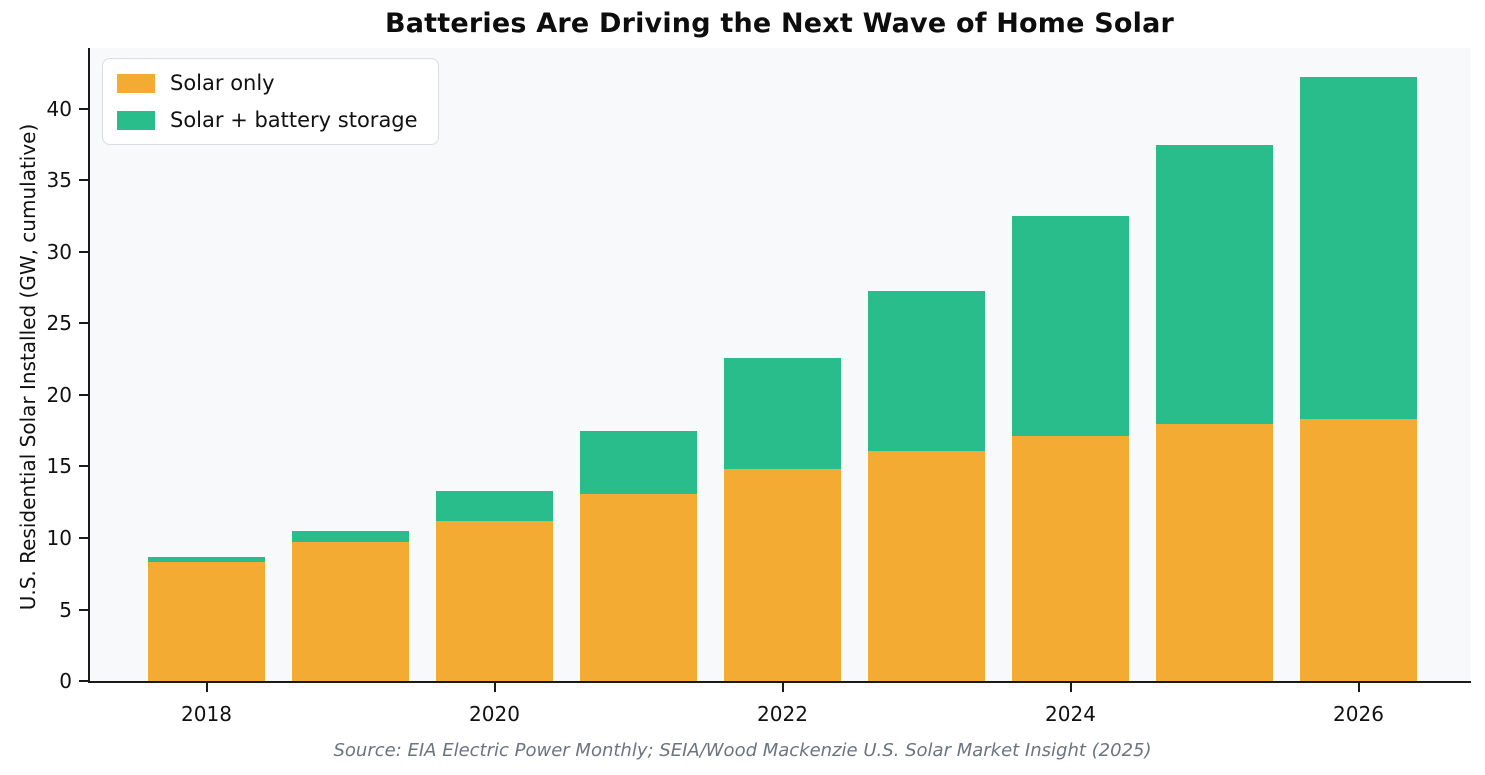 The width and height of the screenshot is (1485, 775). I want to click on y-tick-label-30: 30, so click(59, 251).